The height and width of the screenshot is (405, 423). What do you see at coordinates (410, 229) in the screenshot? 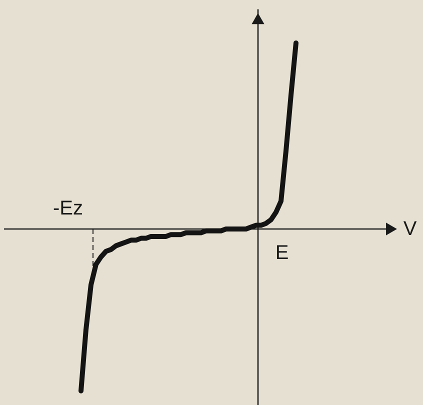
I see `text: V` at bounding box center [410, 229].